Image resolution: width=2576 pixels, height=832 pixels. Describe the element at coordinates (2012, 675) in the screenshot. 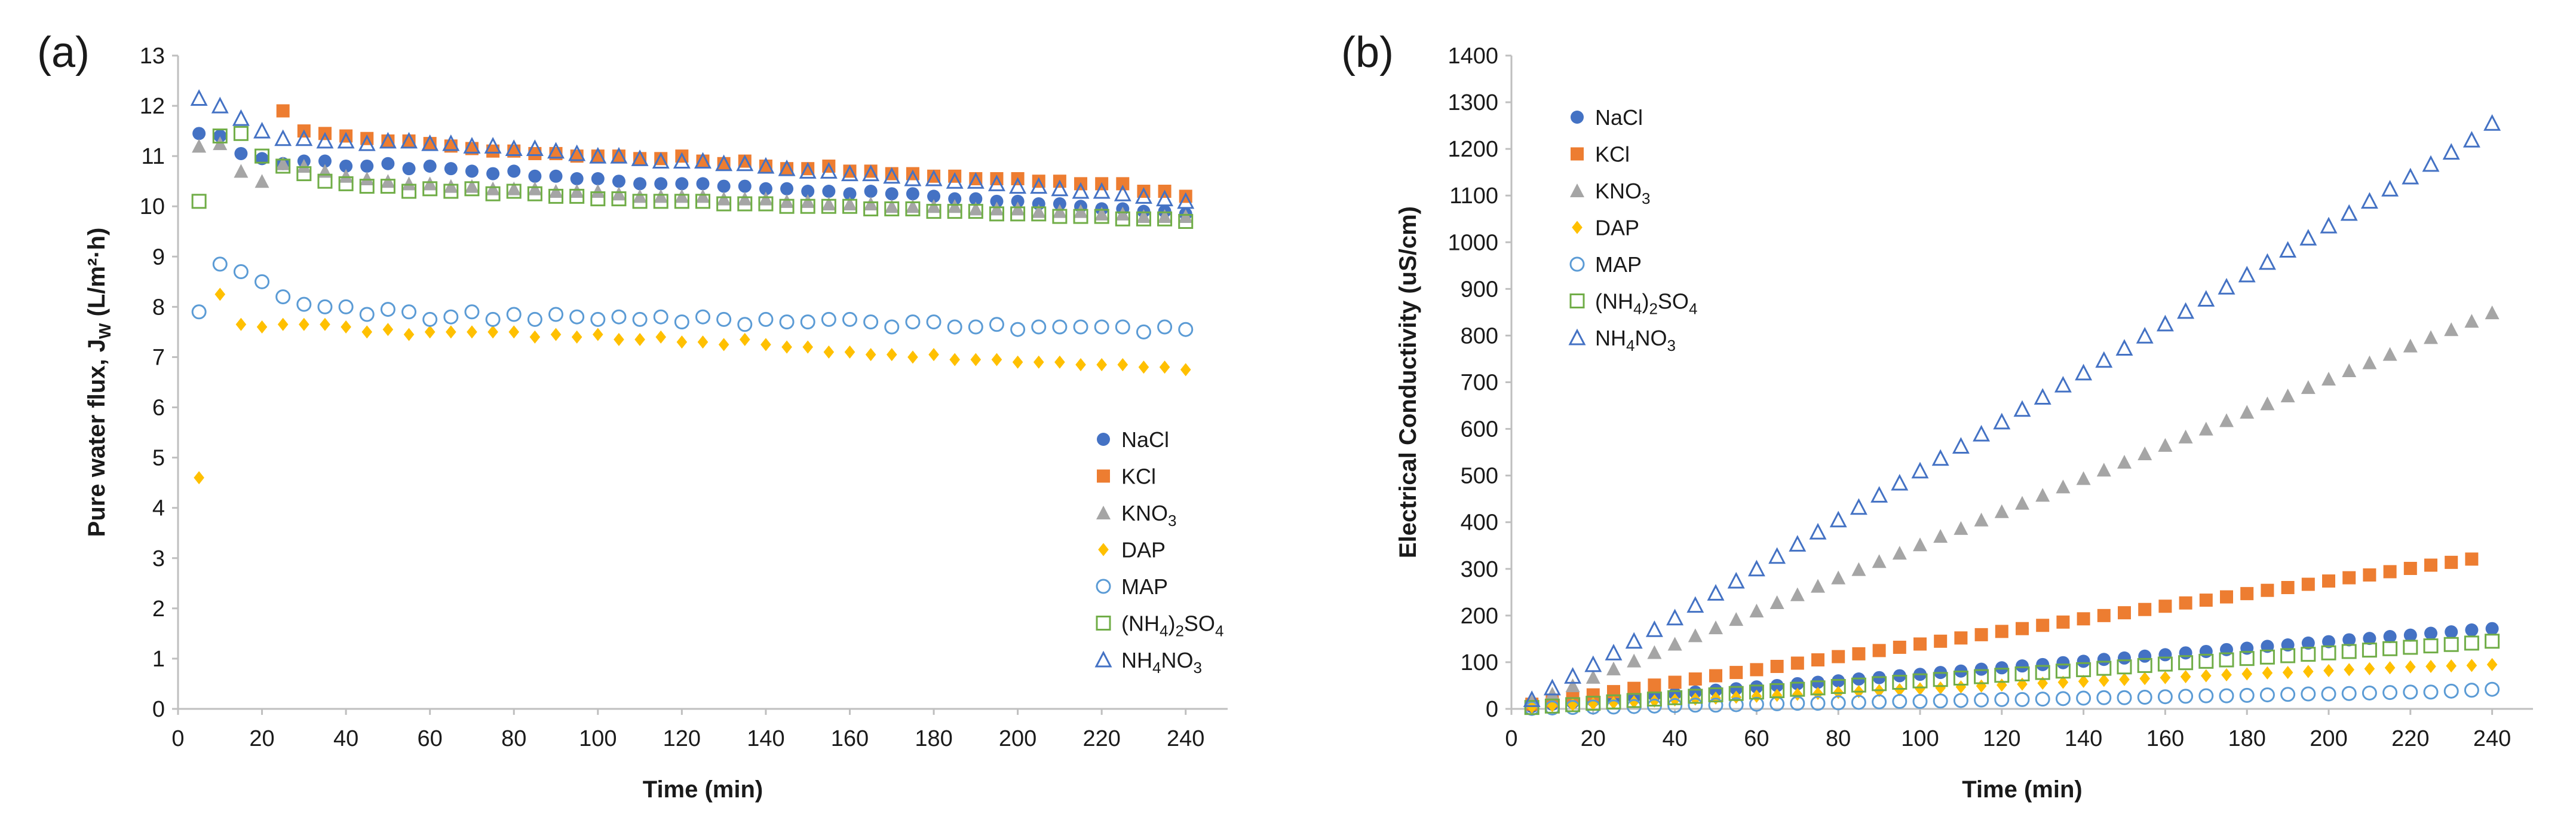

I see `series-(NH4)2SO4` at that location.